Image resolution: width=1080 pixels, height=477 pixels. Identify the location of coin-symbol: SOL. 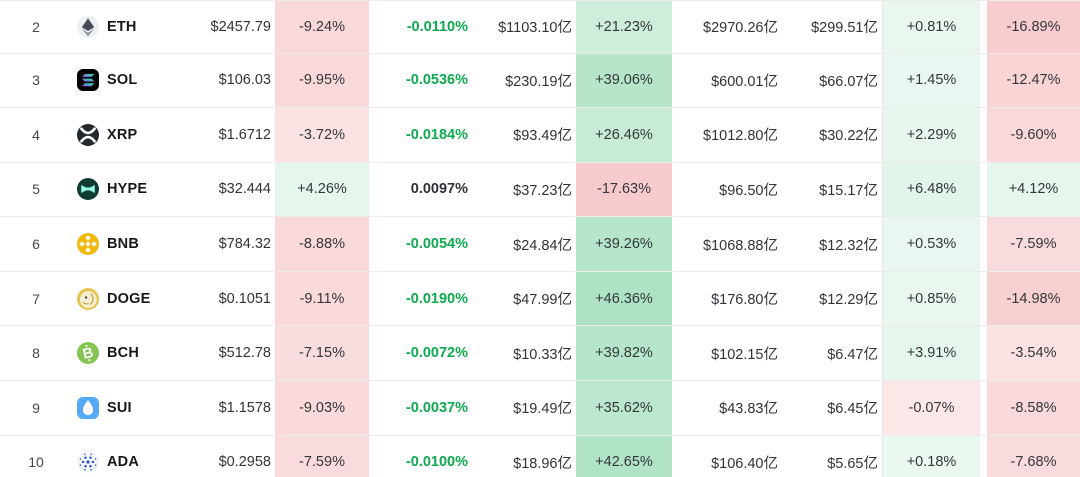
(122, 80).